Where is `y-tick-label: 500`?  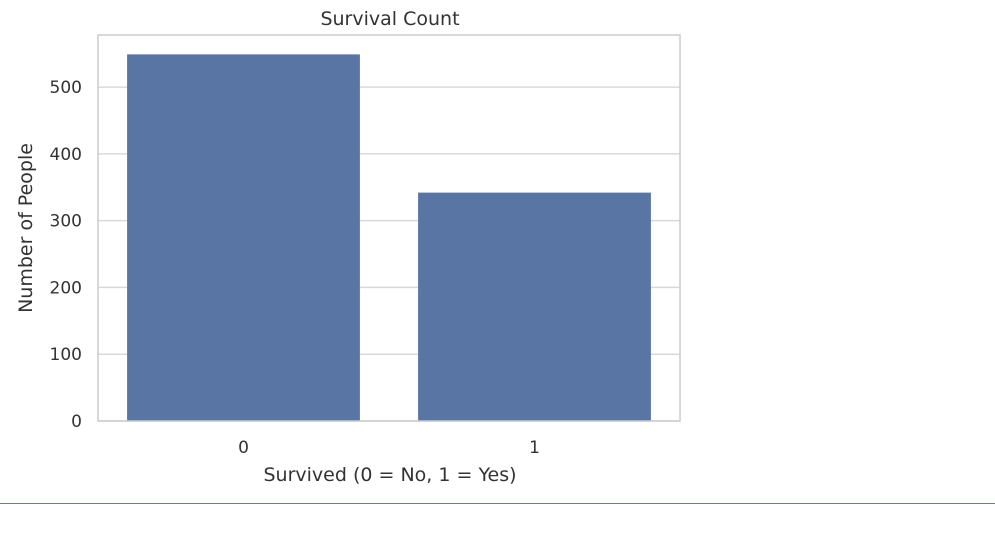
y-tick-label: 500 is located at coordinates (66, 88).